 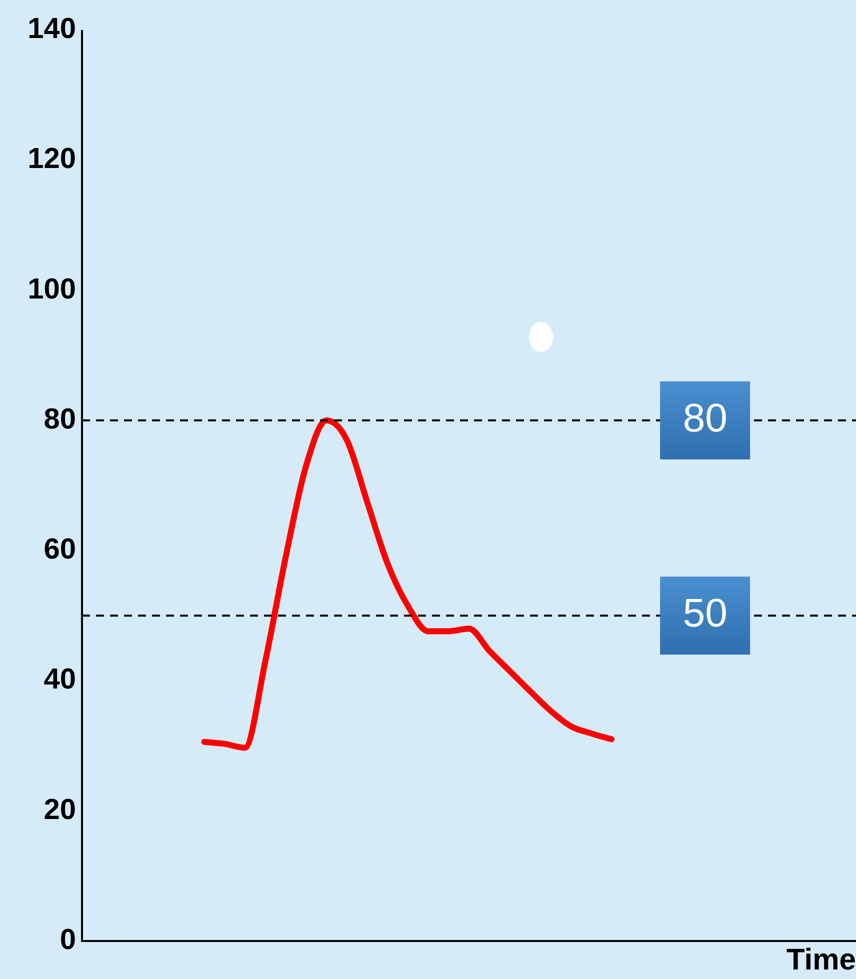 What do you see at coordinates (705, 614) in the screenshot?
I see `ref-line-label: 50` at bounding box center [705, 614].